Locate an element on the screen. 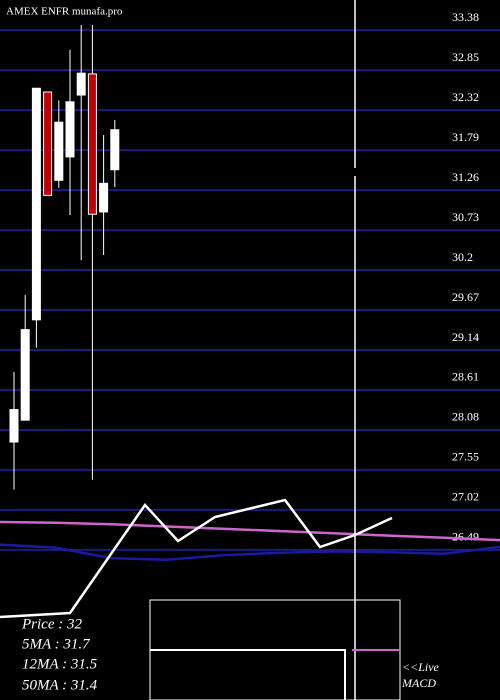  y-tick-label: 32.32 is located at coordinates (465, 97).